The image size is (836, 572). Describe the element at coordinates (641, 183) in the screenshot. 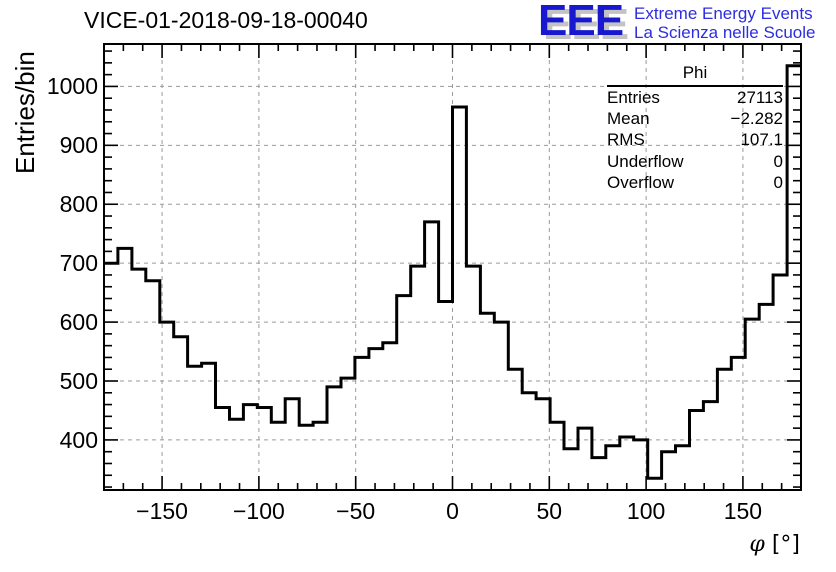

I see `stats-row-label: Overflow` at that location.